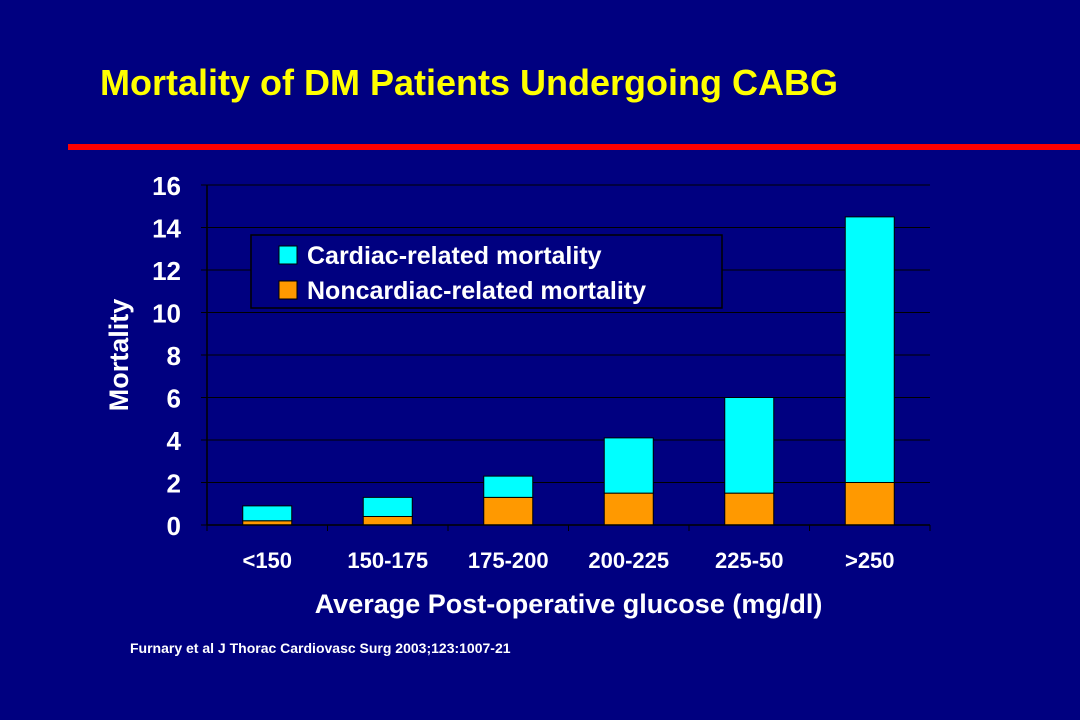 The width and height of the screenshot is (1080, 720). What do you see at coordinates (174, 526) in the screenshot?
I see `y-tick-label: 0` at bounding box center [174, 526].